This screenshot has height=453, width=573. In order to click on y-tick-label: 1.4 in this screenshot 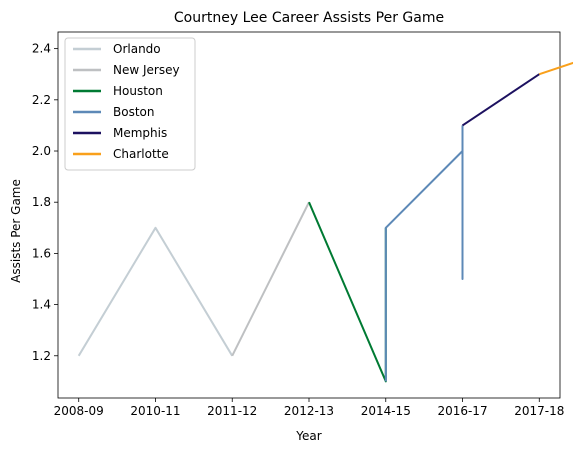, I will do `click(41, 305)`.